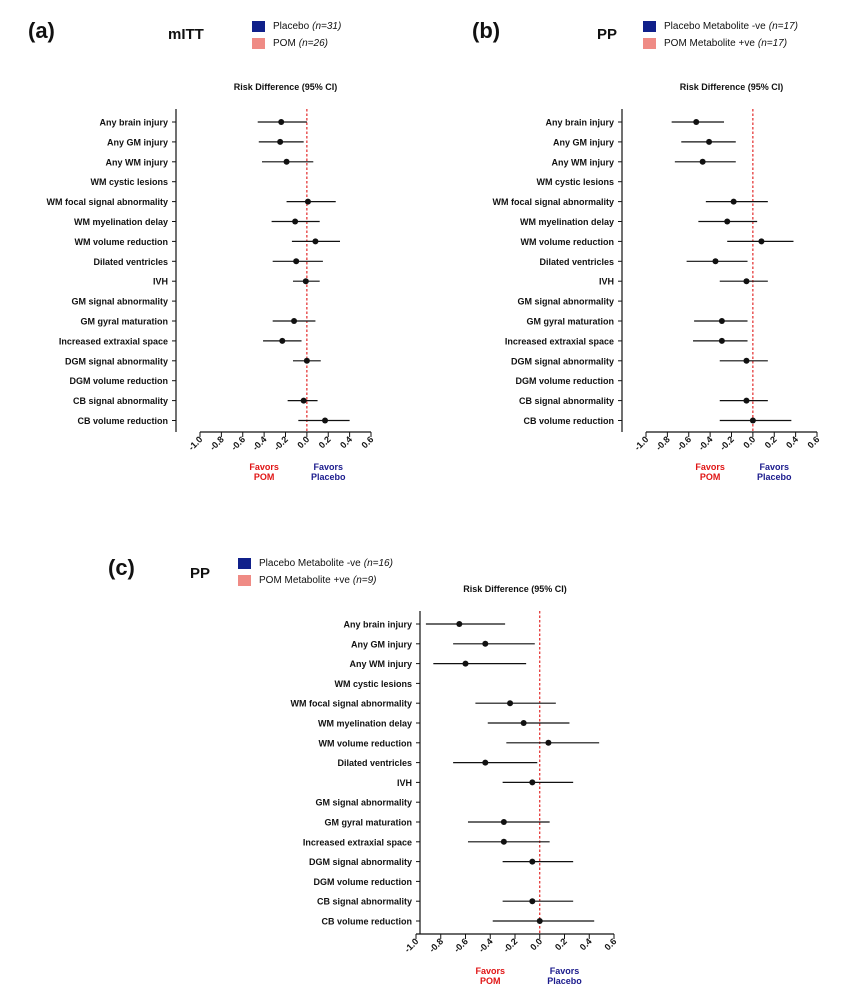 This screenshot has width=852, height=1000. Describe the element at coordinates (561, 944) in the screenshot. I see `x-tick-label: 0.2` at that location.